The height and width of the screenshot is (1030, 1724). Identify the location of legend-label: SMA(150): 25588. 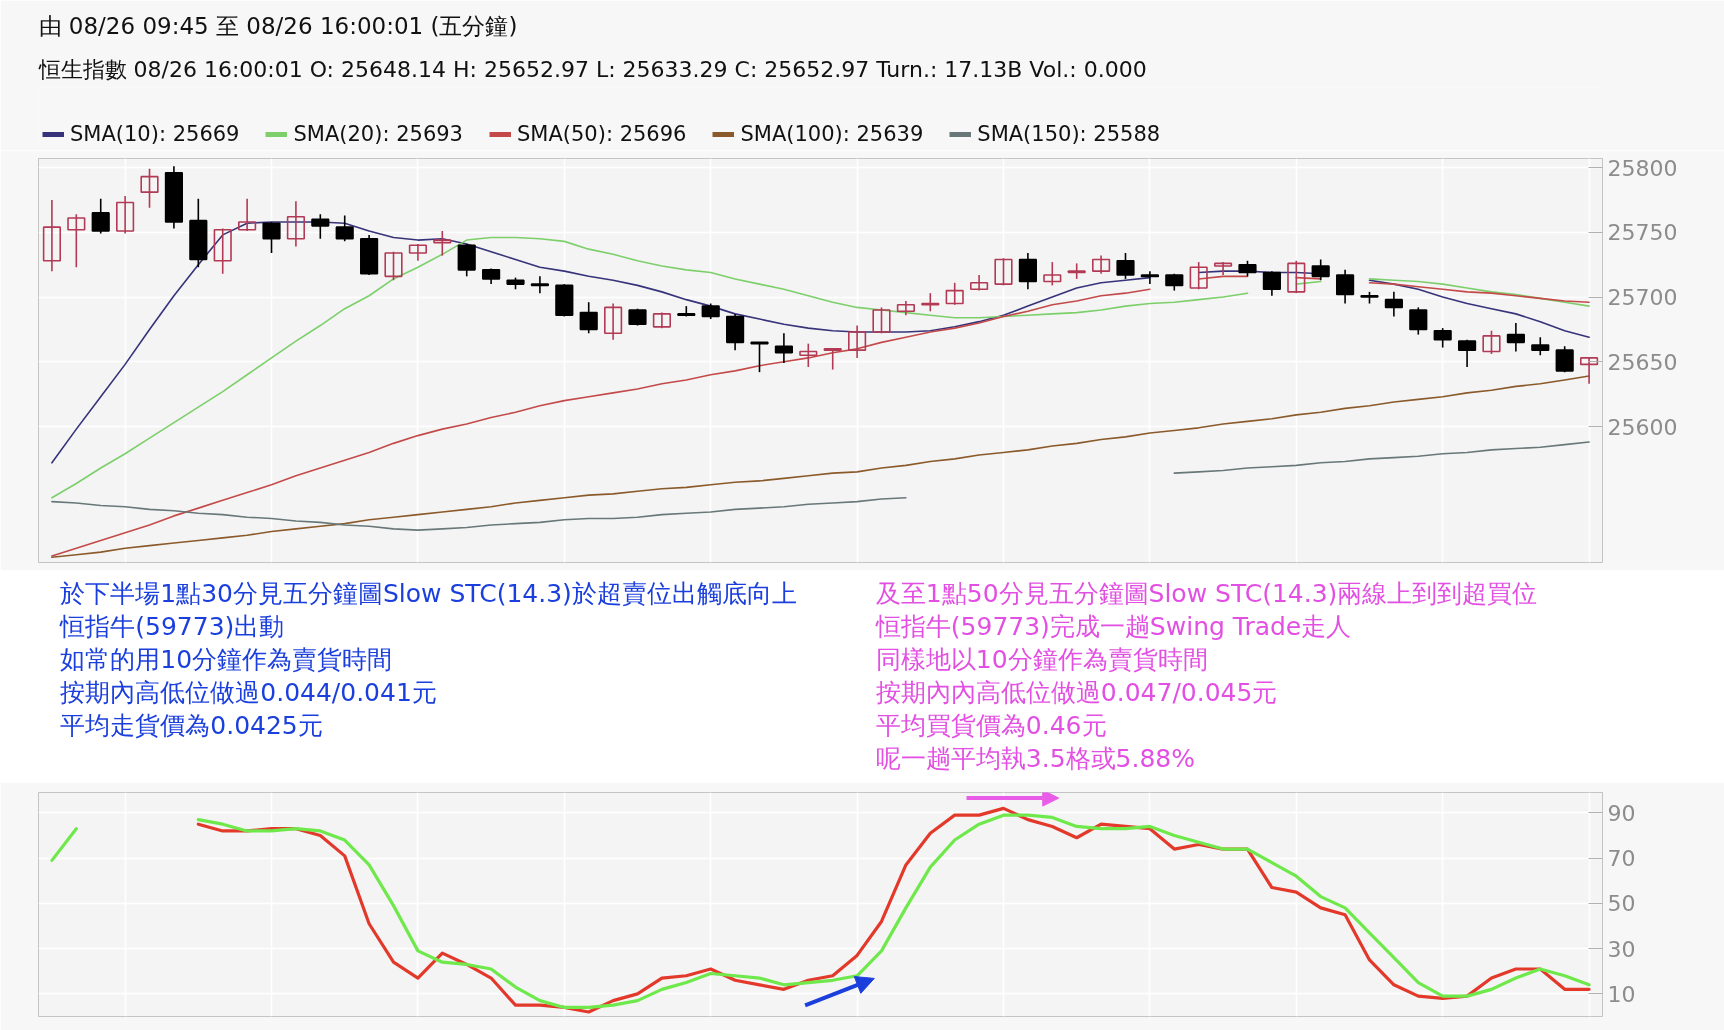
(1069, 134).